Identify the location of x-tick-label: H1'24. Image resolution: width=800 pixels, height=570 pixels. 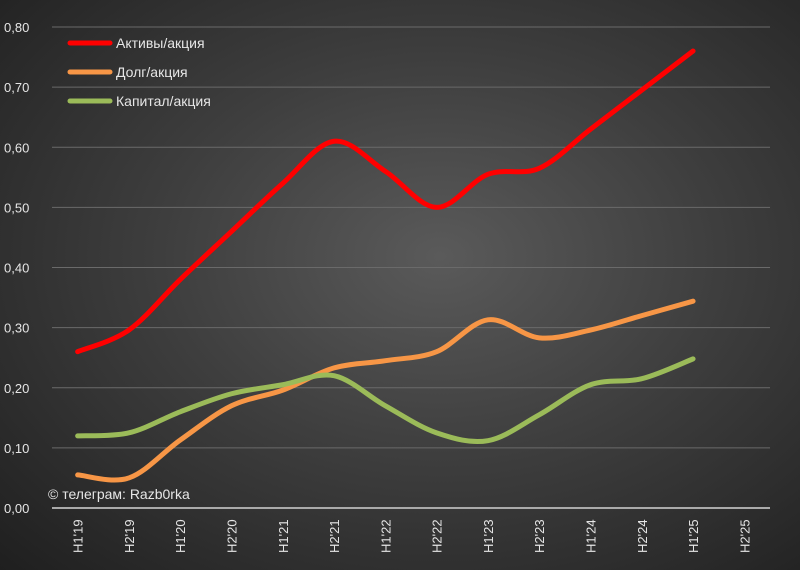
(591, 536).